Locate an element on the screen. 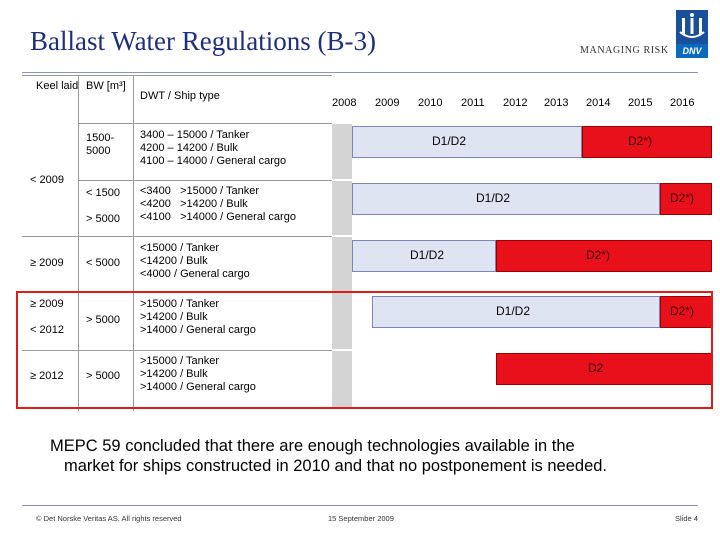 The image size is (720, 540). row5-d2-bar is located at coordinates (604, 369).